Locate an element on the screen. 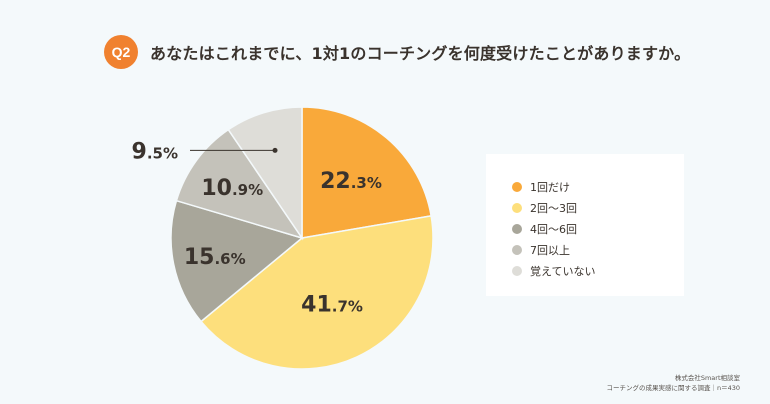 This screenshot has height=404, width=770. slice-label-value: 41 is located at coordinates (316, 304).